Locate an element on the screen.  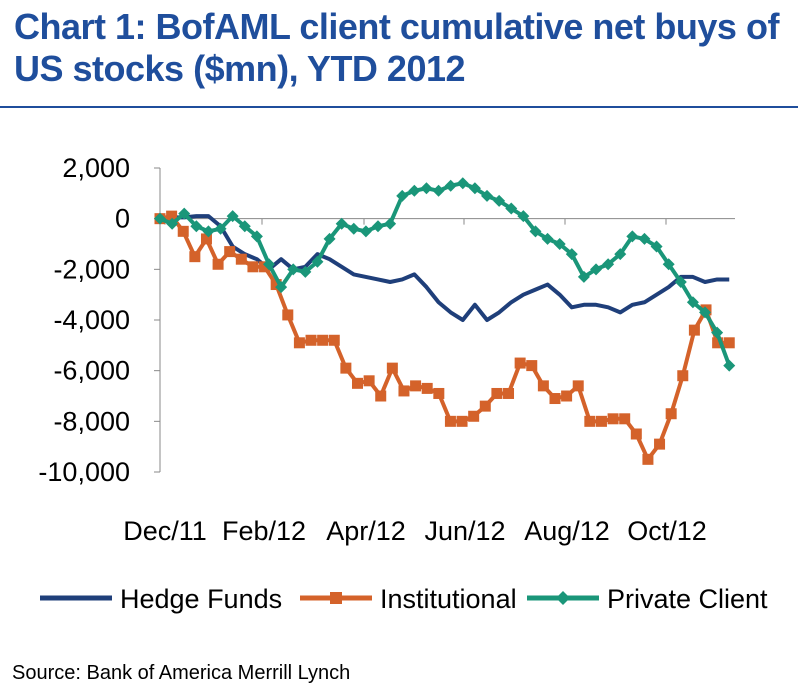
y-tick-label: -8,000 is located at coordinates (91, 421).